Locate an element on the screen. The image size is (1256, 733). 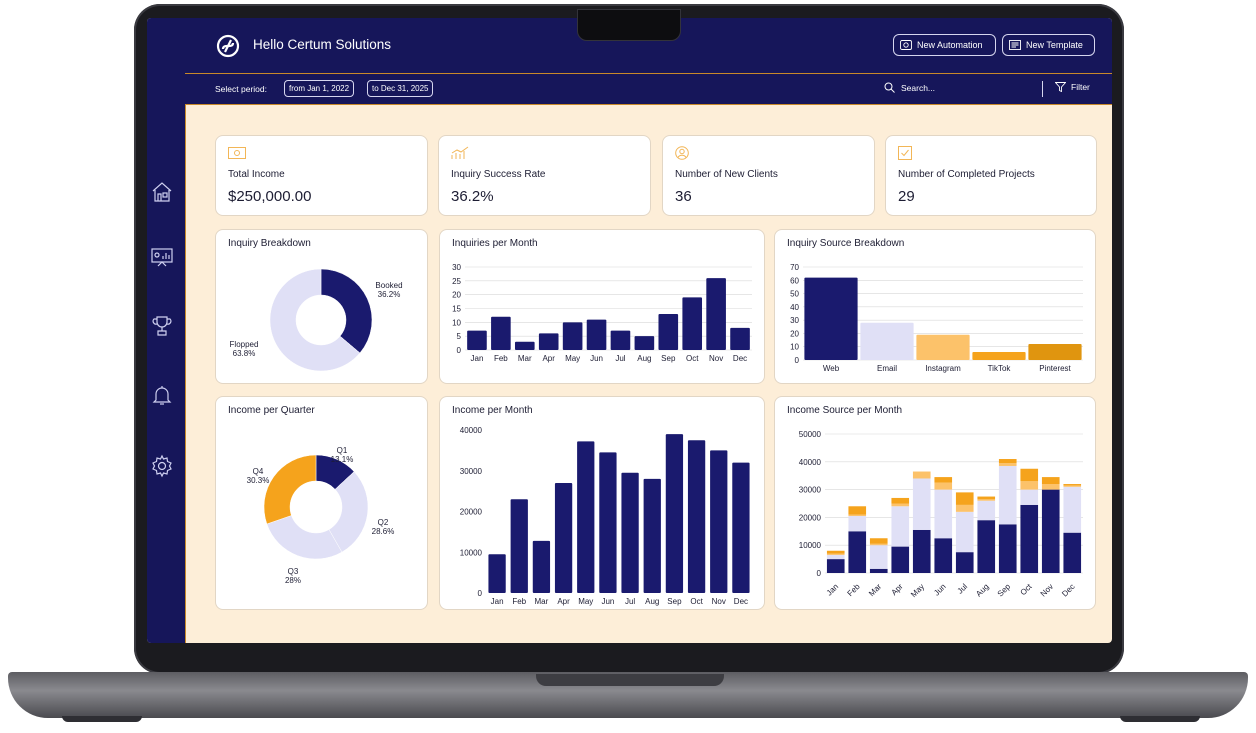
slice-label: Flopped is located at coordinates (244, 344).